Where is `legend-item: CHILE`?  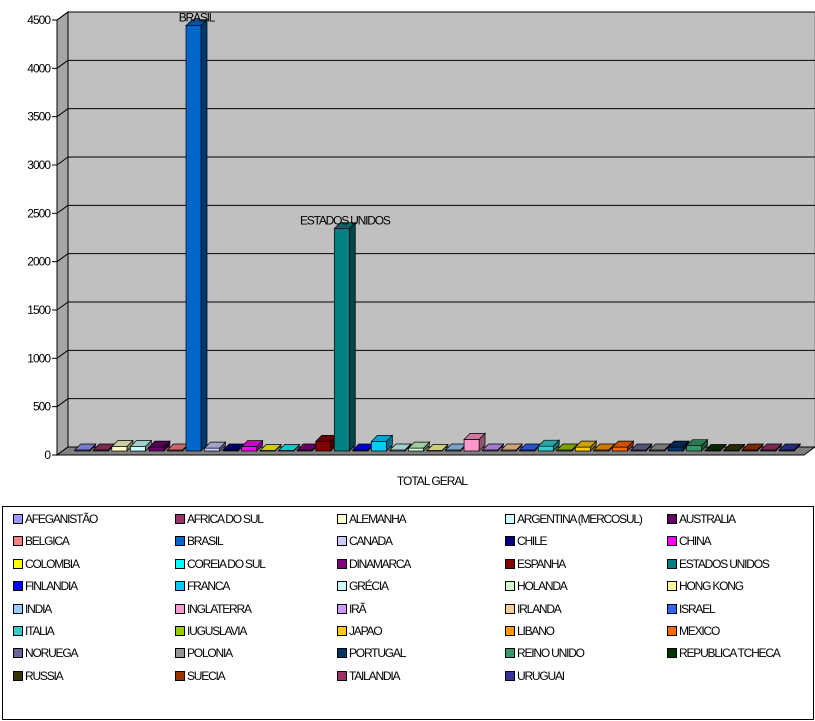
legend-item: CHILE is located at coordinates (526, 541).